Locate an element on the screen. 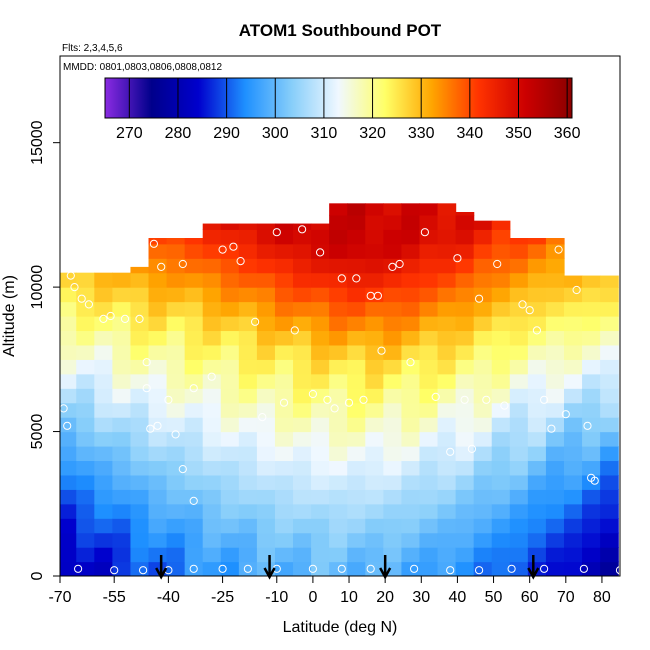 The height and width of the screenshot is (650, 650). x-tick-label: 20 is located at coordinates (385, 597).